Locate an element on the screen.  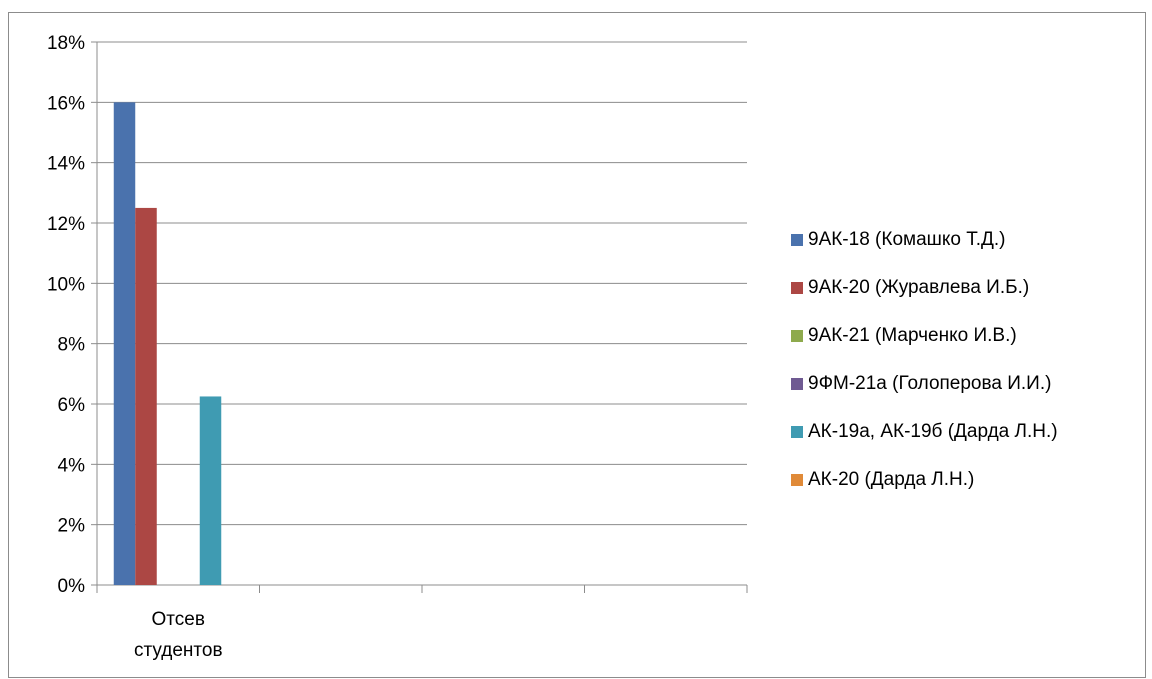
legend-item: АК-20 (Дарда Л.Н.) is located at coordinates (924, 480).